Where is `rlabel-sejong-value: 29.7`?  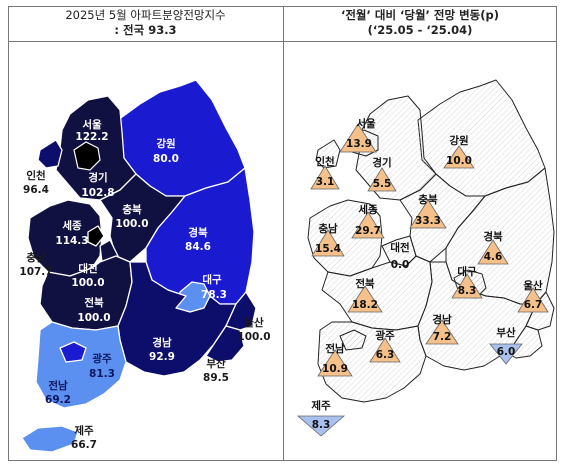 rlabel-sejong-value: 29.7 is located at coordinates (368, 231).